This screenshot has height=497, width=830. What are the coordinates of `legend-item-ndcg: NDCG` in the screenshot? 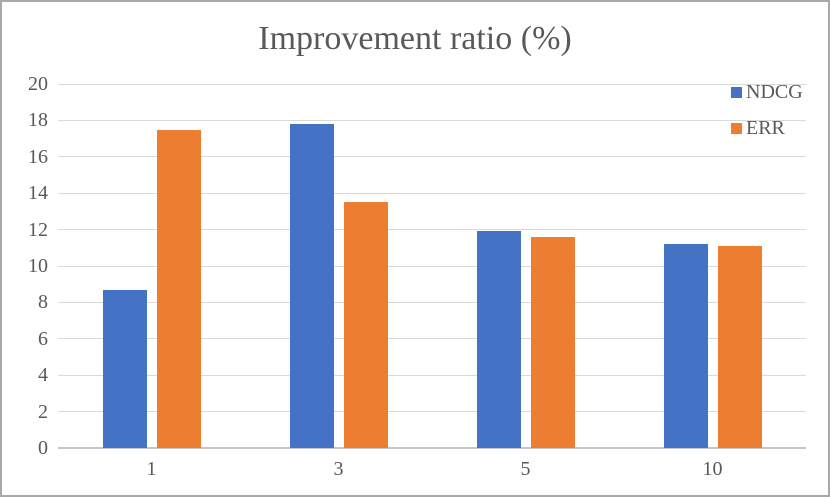 It's located at (767, 92).